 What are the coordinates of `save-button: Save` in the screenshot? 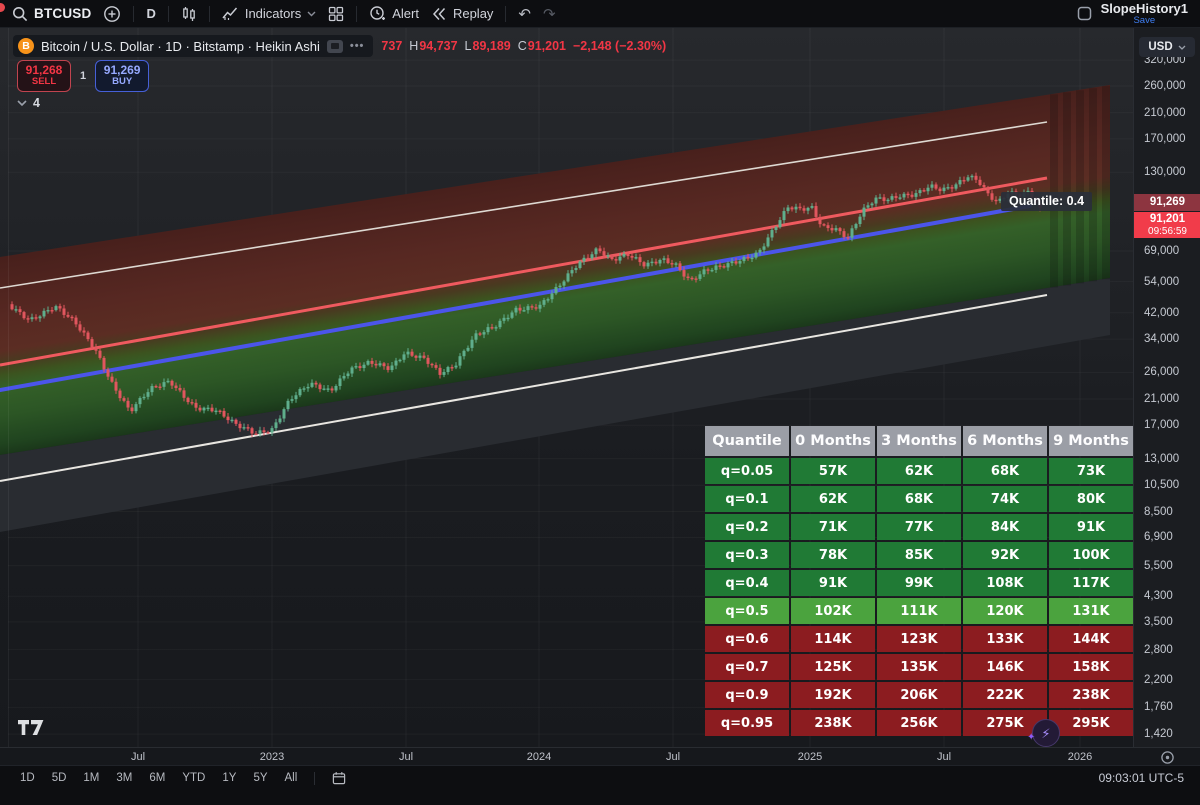 It's located at (1144, 20).